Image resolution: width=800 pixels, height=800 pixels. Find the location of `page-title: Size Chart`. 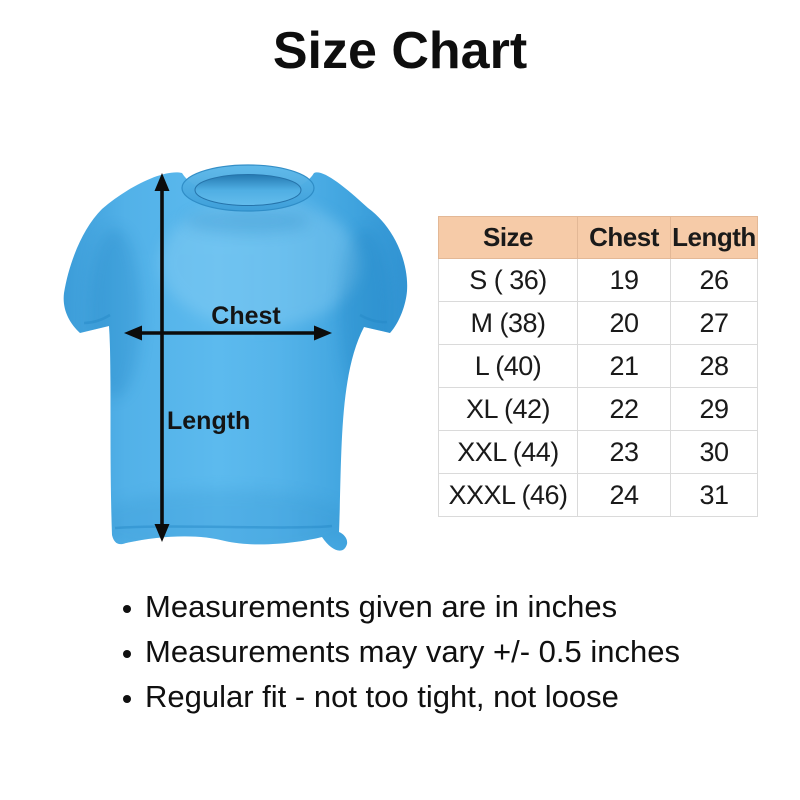

page-title: Size Chart is located at coordinates (400, 51).